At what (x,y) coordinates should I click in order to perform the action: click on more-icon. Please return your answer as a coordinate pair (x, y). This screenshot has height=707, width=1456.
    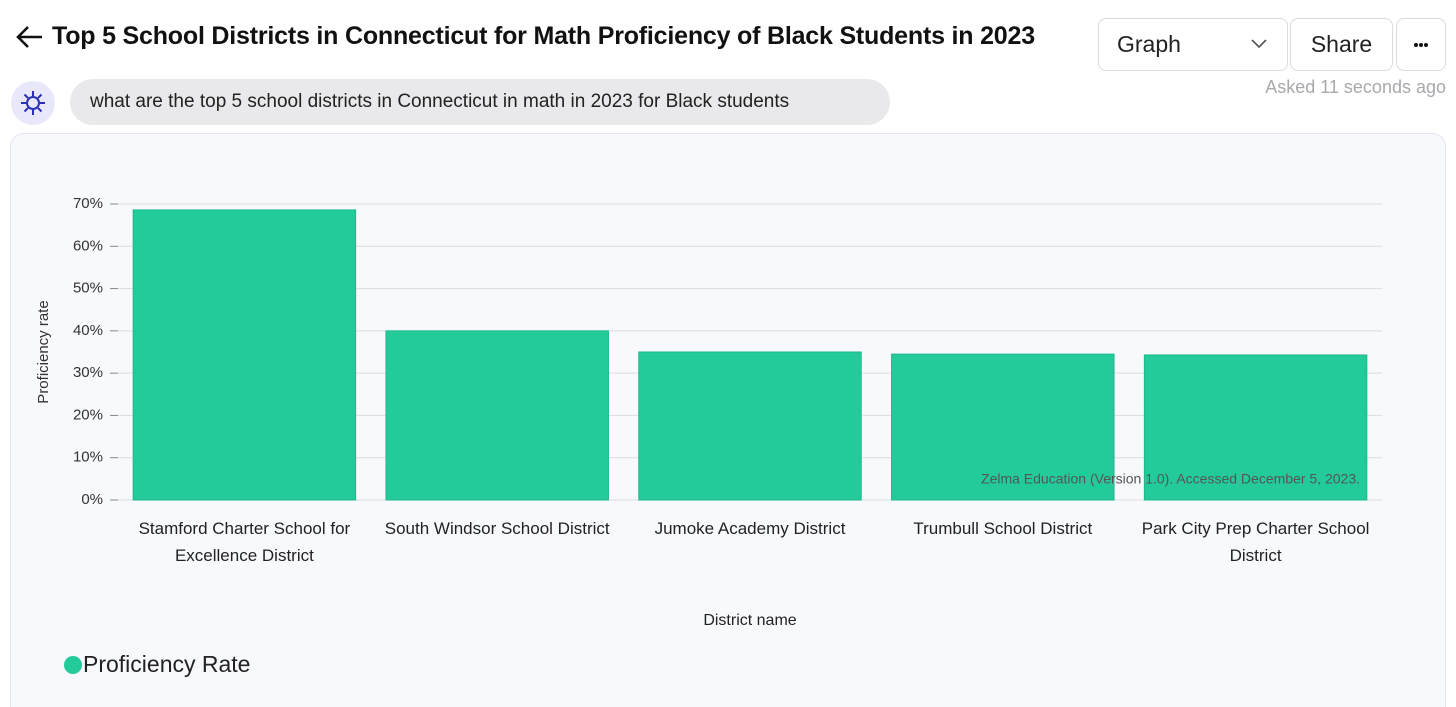
    Looking at the image, I should click on (1421, 44).